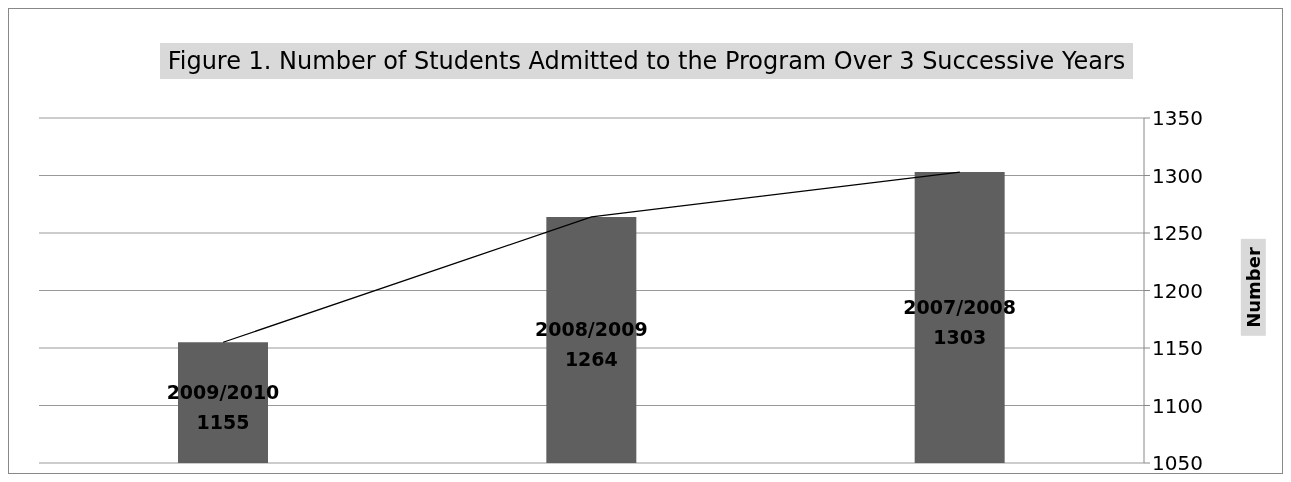 This screenshot has height=482, width=1291. Describe the element at coordinates (591, 358) in the screenshot. I see `data-label: 1264` at that location.